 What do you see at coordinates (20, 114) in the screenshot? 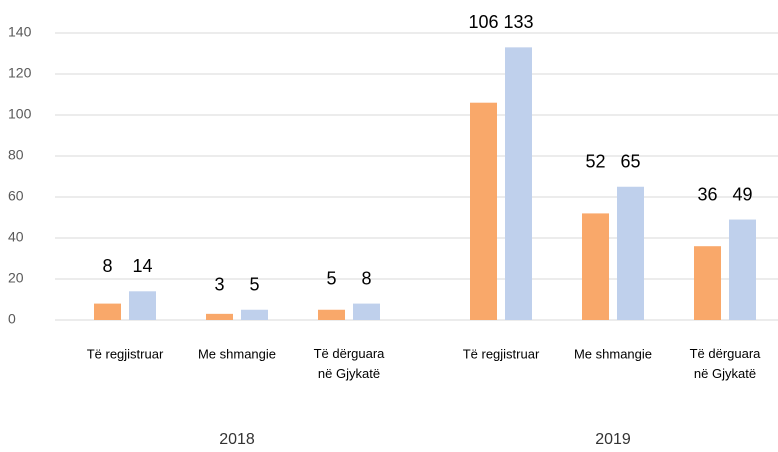
I see `y-tick-label: 100` at bounding box center [20, 114].